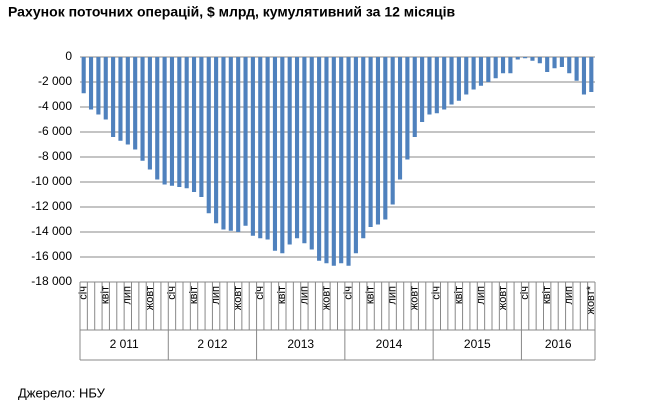  What do you see at coordinates (55, 81) in the screenshot?
I see `y-tick-label: -2 000` at bounding box center [55, 81].